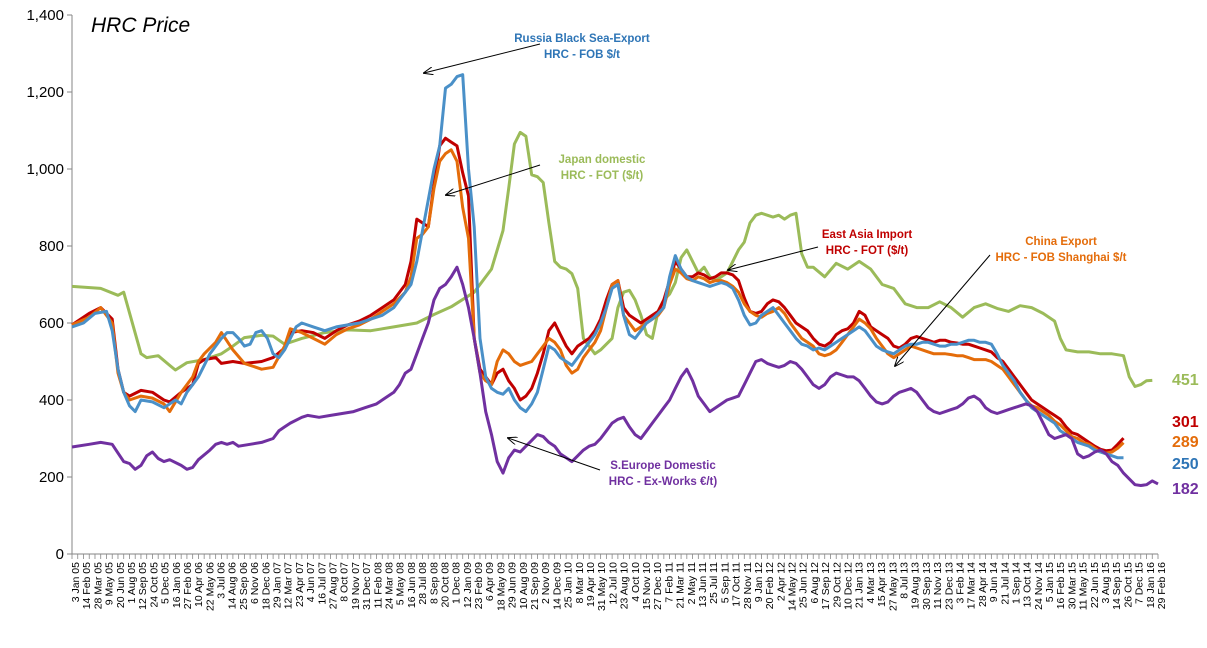 The image size is (1207, 648). Describe the element at coordinates (867, 235) in the screenshot. I see `annotation-text: East Asia Import` at that location.